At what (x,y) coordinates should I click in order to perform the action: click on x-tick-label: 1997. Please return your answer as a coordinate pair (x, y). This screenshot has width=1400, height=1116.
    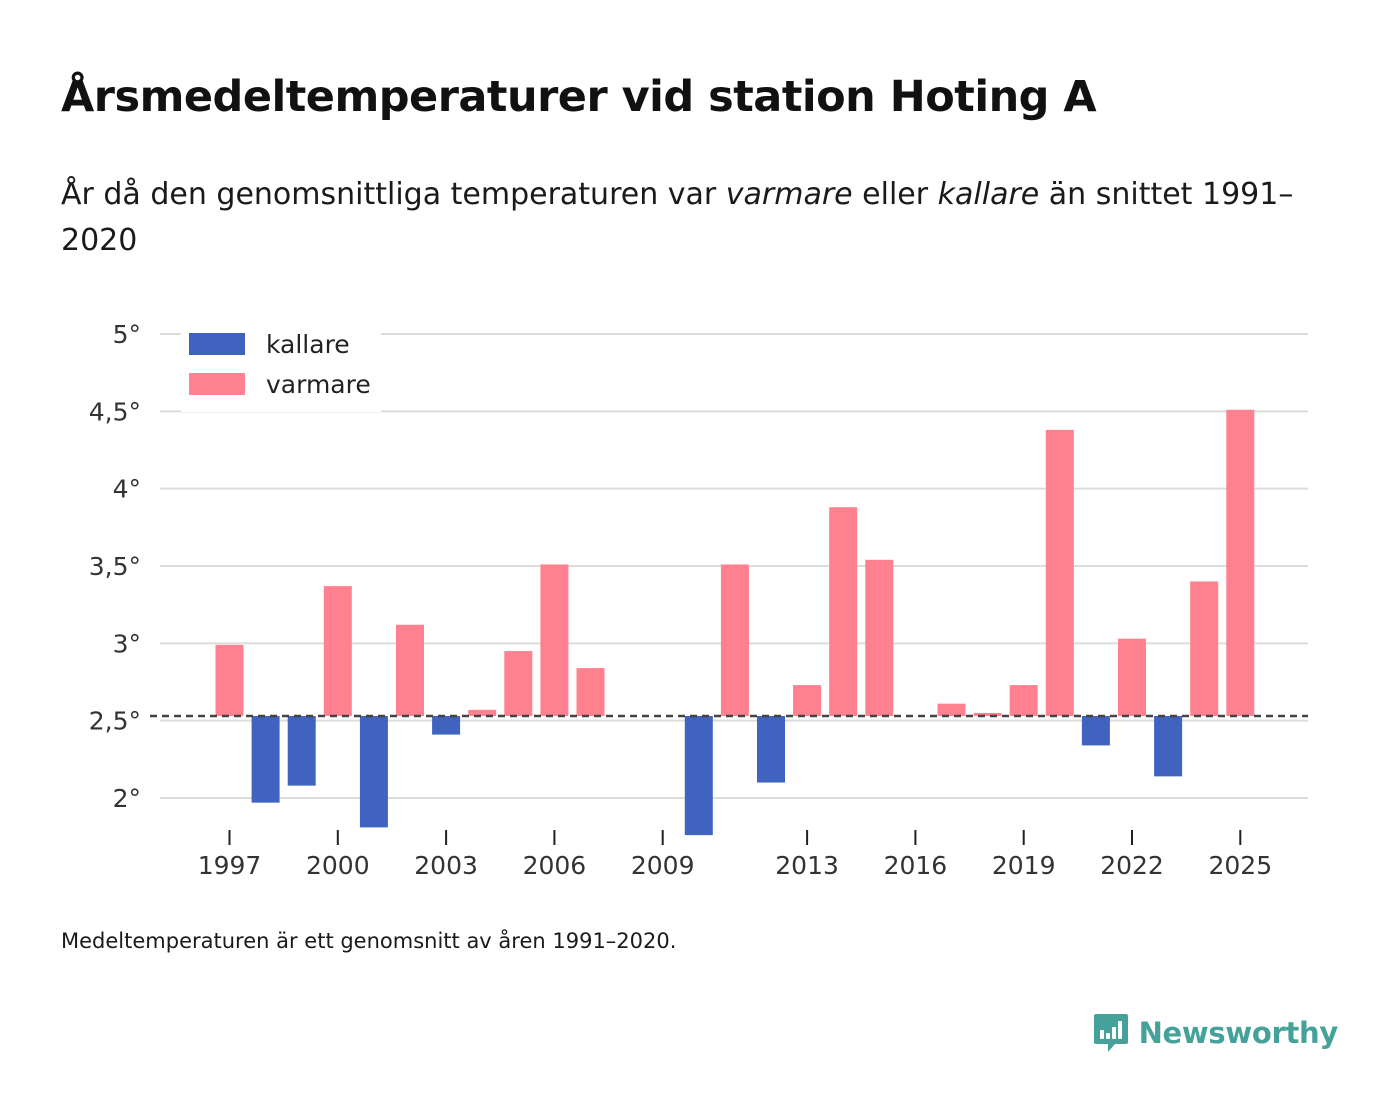
    Looking at the image, I should click on (230, 865).